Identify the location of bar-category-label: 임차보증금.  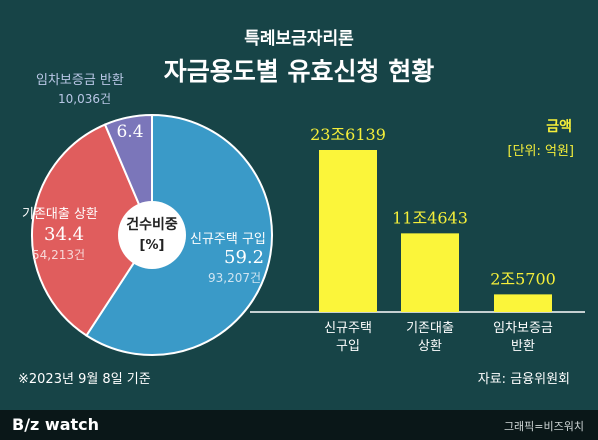
(523, 328).